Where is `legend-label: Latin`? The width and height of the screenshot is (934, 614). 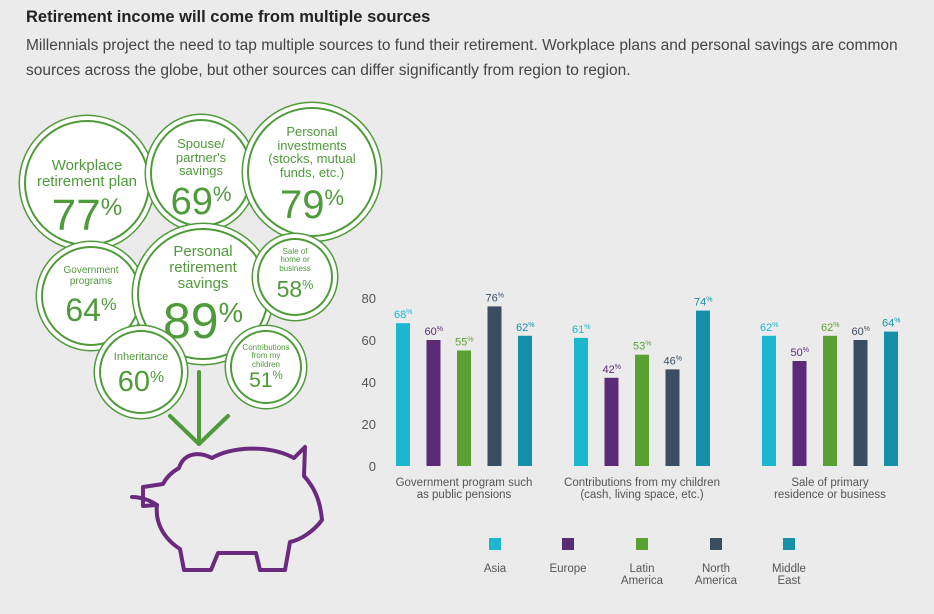 legend-label: Latin is located at coordinates (642, 569).